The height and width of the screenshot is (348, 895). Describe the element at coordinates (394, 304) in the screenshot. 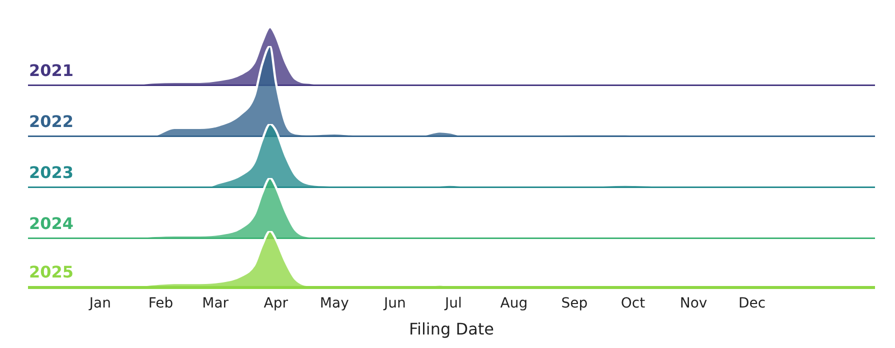

I see `x-tick-label: Jun` at that location.